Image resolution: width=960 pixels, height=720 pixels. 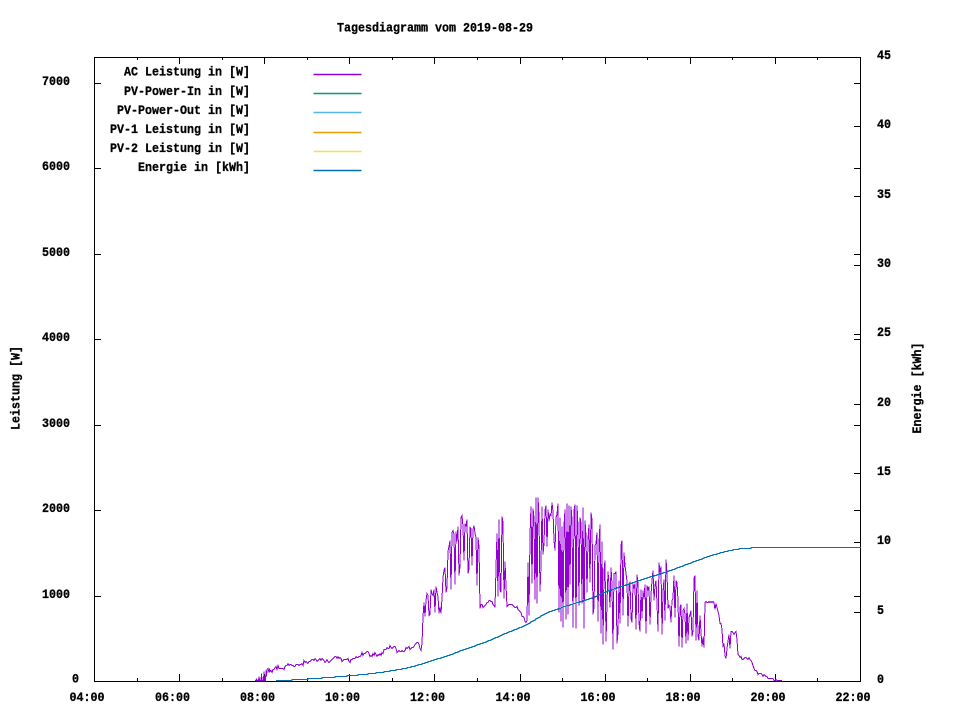 I want to click on svg-text: 45, so click(x=884, y=55).